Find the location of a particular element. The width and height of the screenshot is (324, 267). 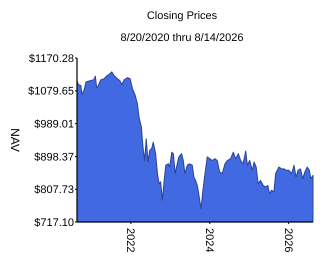

y-tick-label: $989.01 is located at coordinates (54, 124).